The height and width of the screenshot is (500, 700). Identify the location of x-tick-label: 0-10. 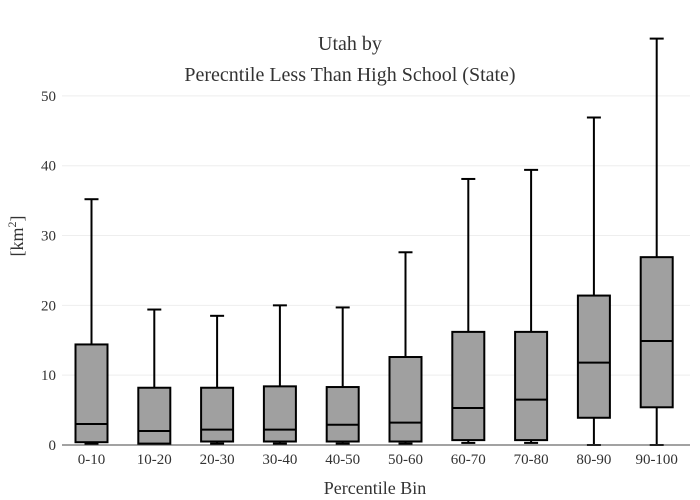
(92, 460).